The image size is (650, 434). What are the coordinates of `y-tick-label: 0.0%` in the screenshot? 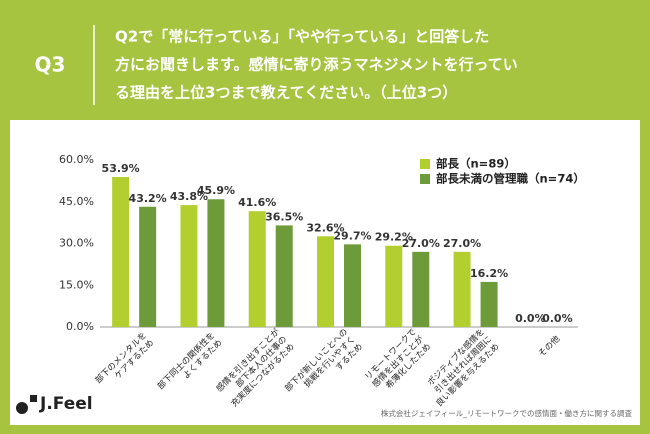 It's located at (80, 326).